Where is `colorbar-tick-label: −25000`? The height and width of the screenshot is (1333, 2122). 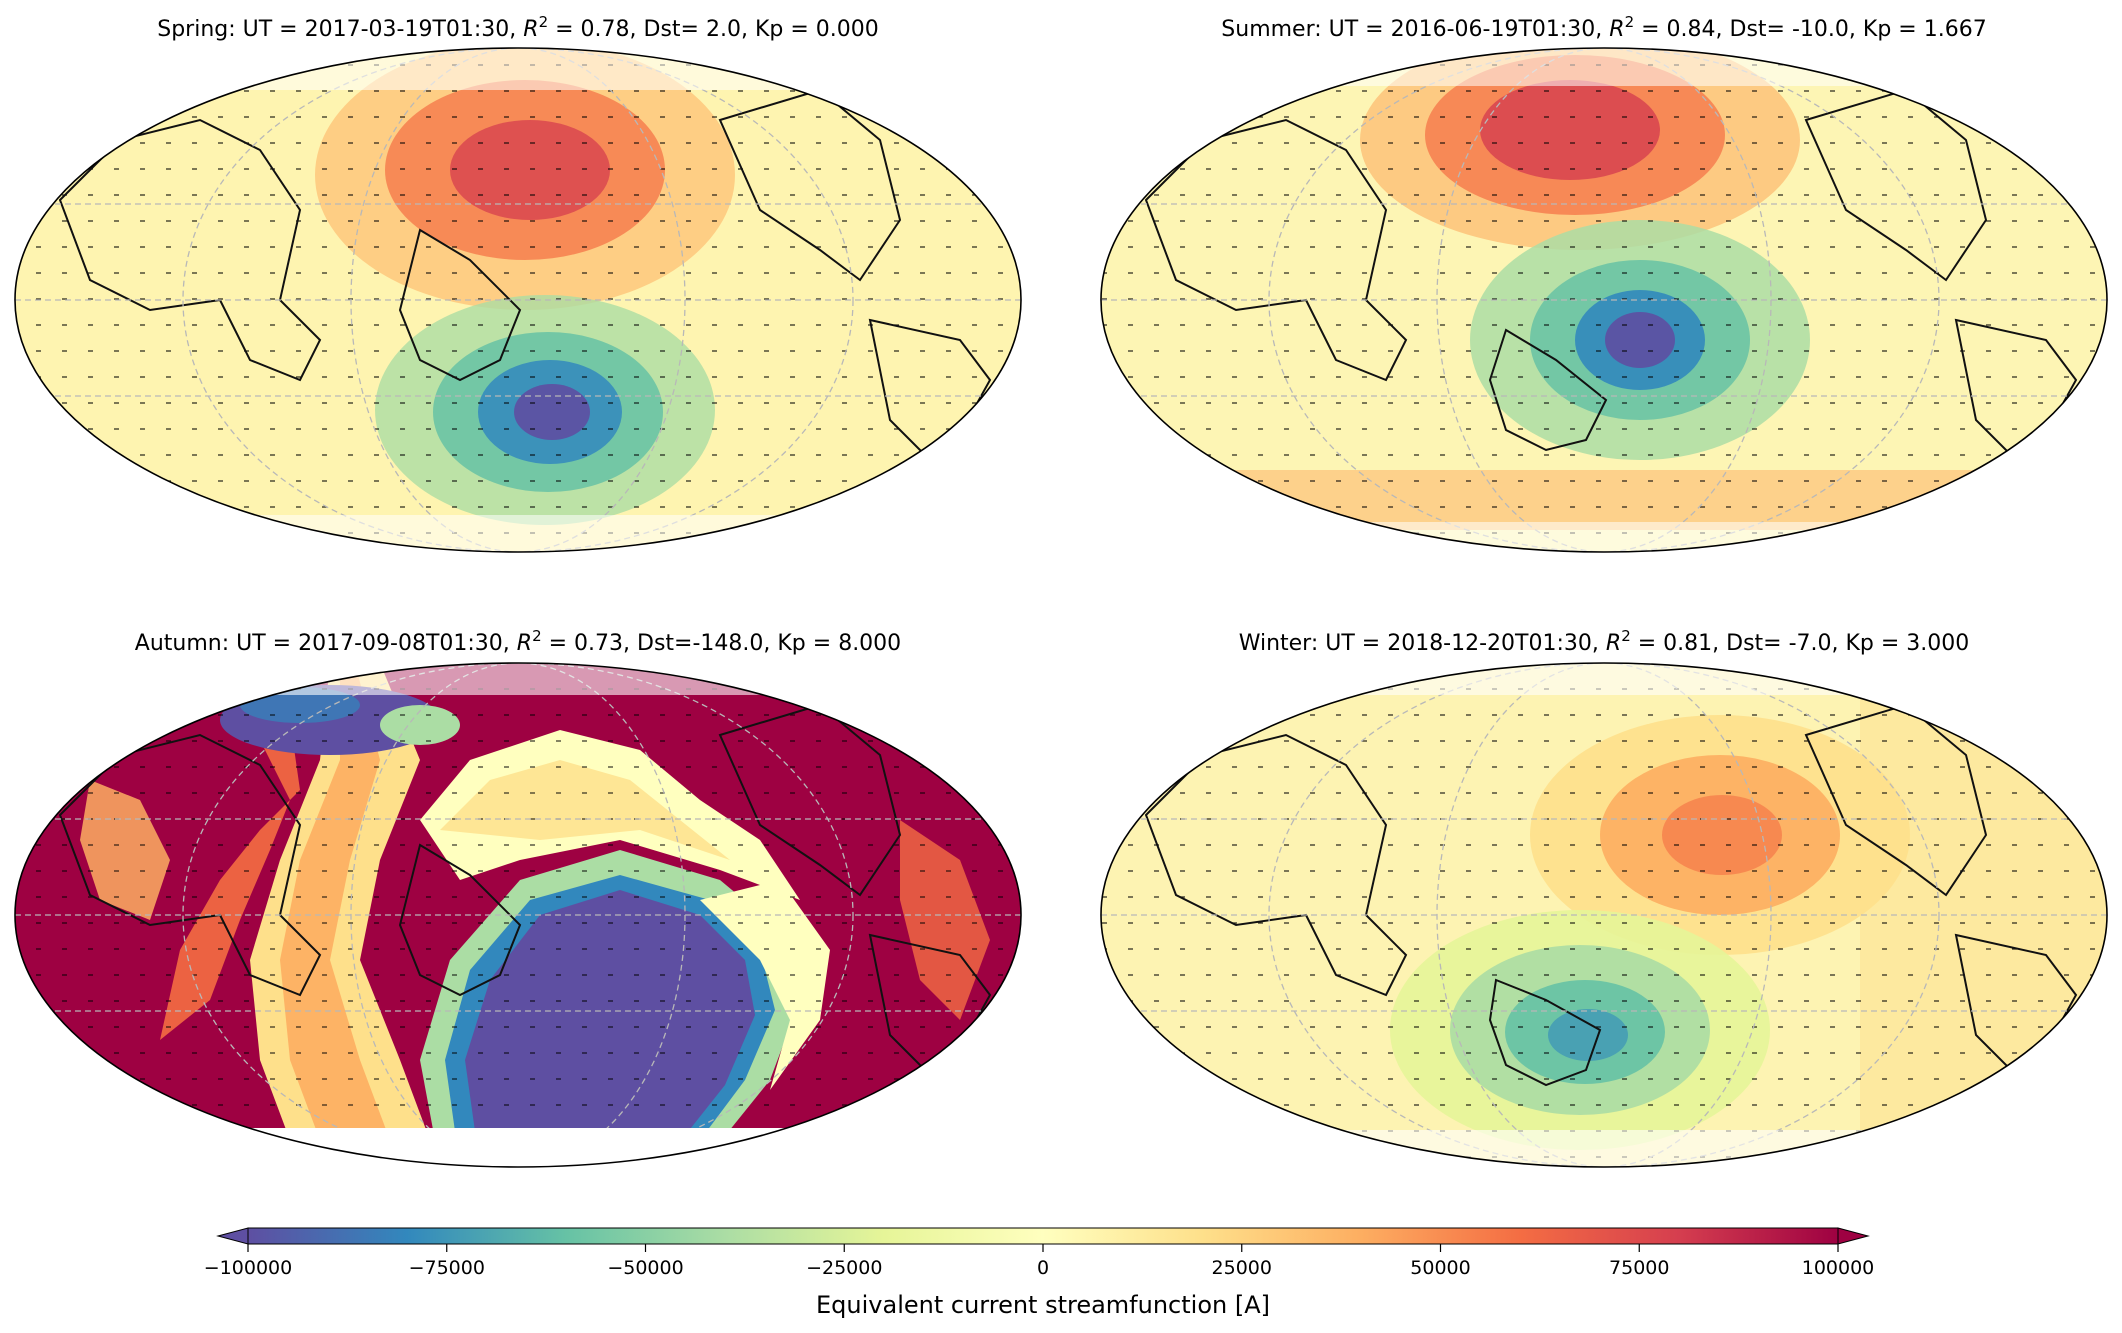 colorbar-tick-label: −25000 is located at coordinates (844, 1268).